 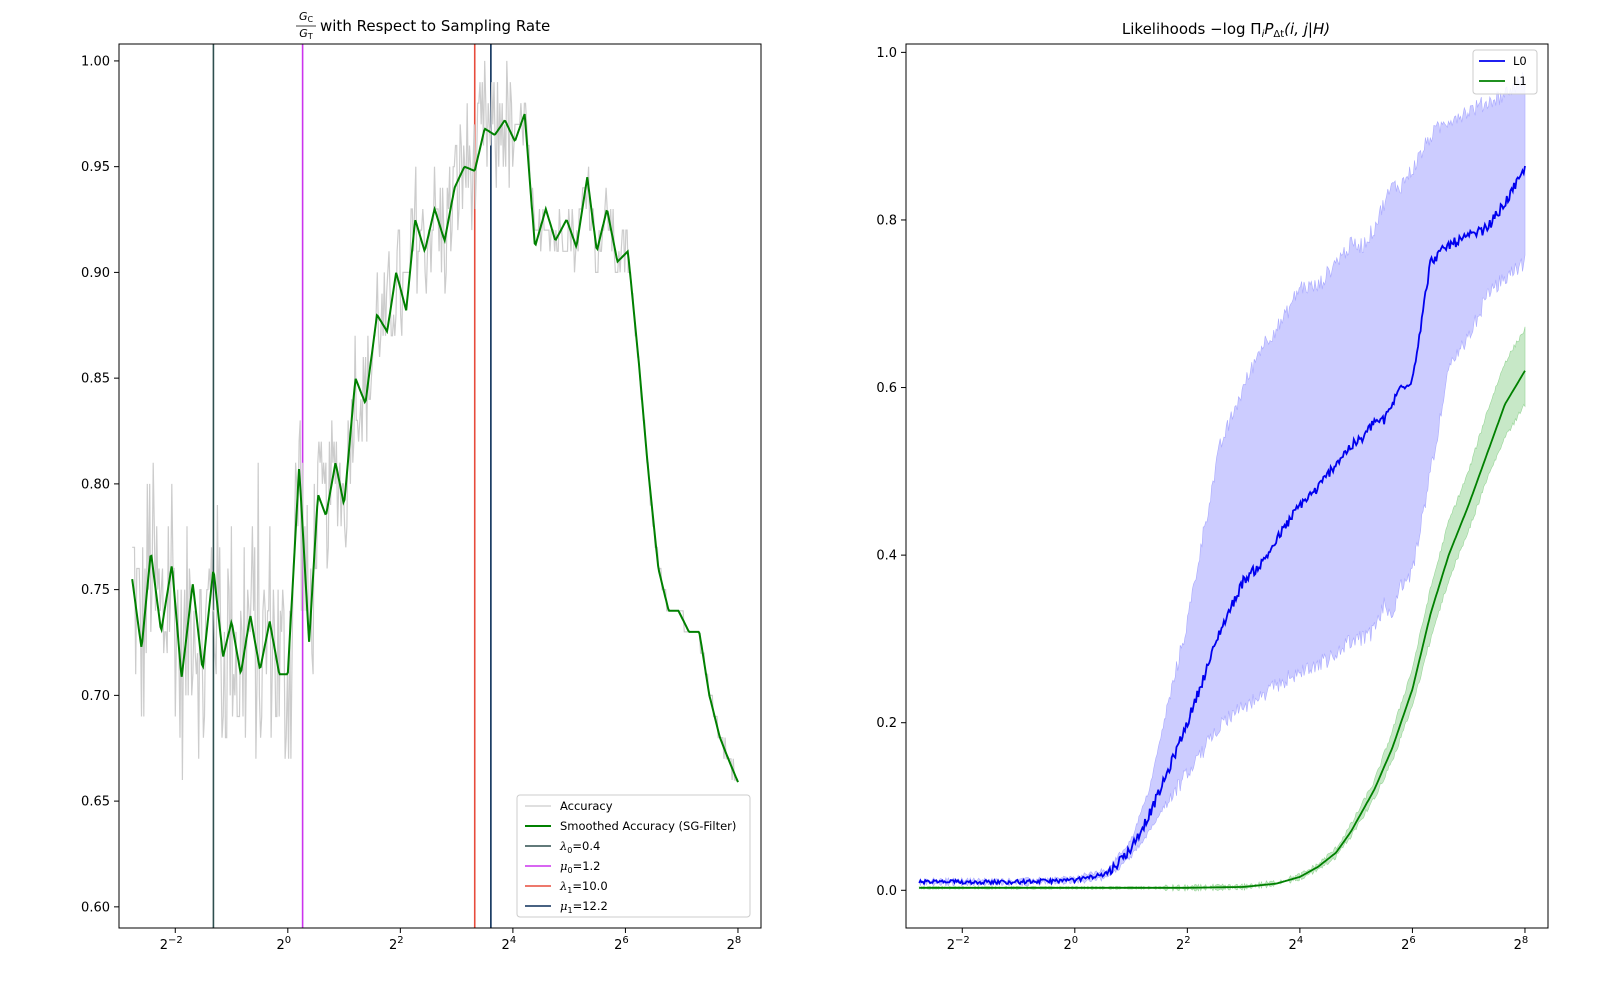 What do you see at coordinates (95, 696) in the screenshot?
I see `y-tick-label: 0.70` at bounding box center [95, 696].